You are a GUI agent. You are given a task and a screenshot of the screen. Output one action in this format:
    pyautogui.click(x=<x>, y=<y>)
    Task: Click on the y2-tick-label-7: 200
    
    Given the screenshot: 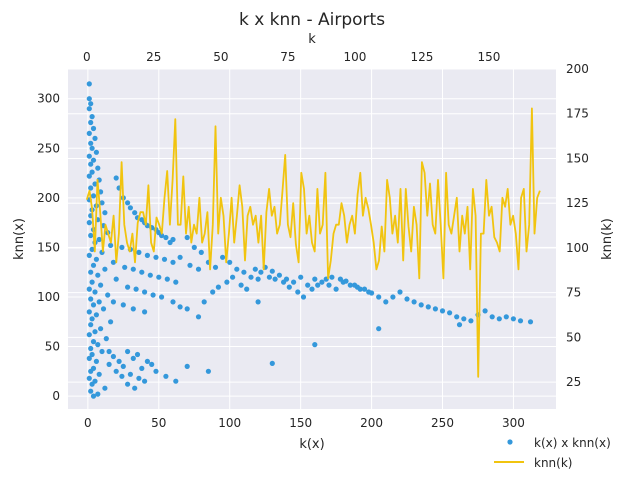 What is the action you would take?
    pyautogui.click(x=577, y=69)
    